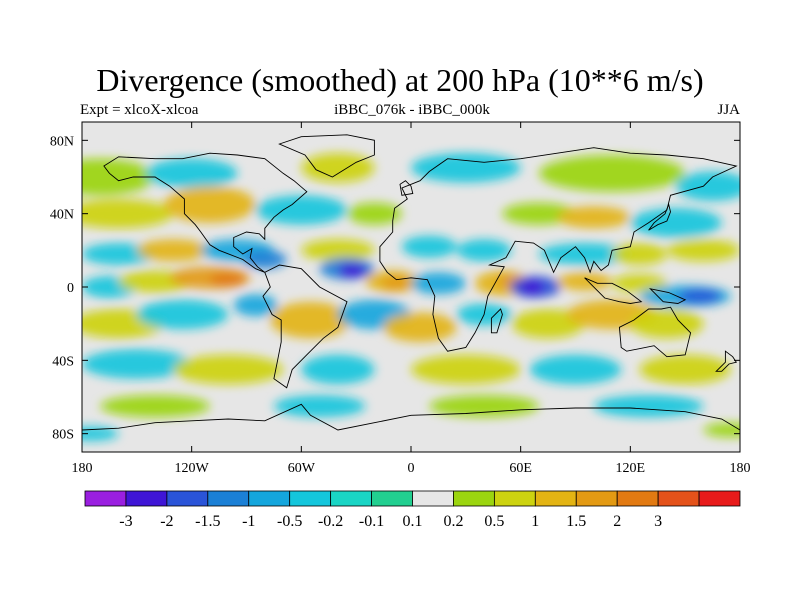 The image size is (800, 600). What do you see at coordinates (726, 361) in the screenshot?
I see `coastline-new-zealand` at bounding box center [726, 361].